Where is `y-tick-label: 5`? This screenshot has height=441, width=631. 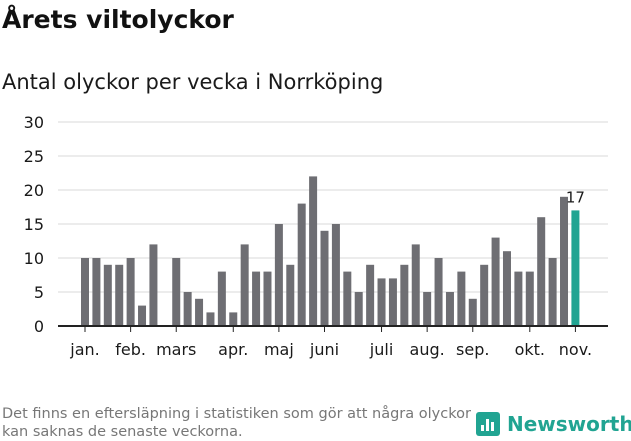 y-tick-label: 5 is located at coordinates (39, 292).